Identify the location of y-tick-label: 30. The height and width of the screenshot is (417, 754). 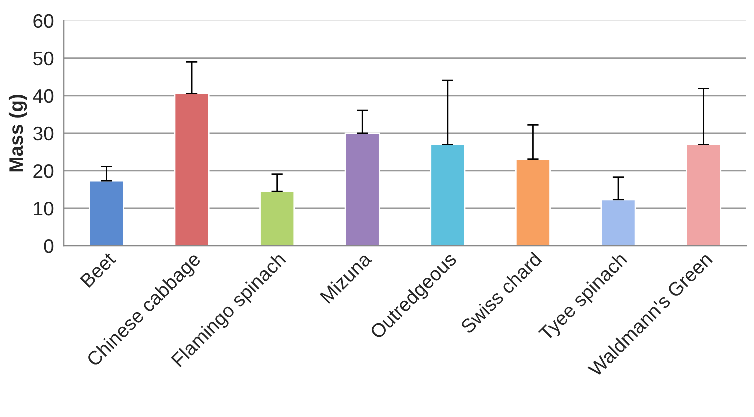
(43, 133).